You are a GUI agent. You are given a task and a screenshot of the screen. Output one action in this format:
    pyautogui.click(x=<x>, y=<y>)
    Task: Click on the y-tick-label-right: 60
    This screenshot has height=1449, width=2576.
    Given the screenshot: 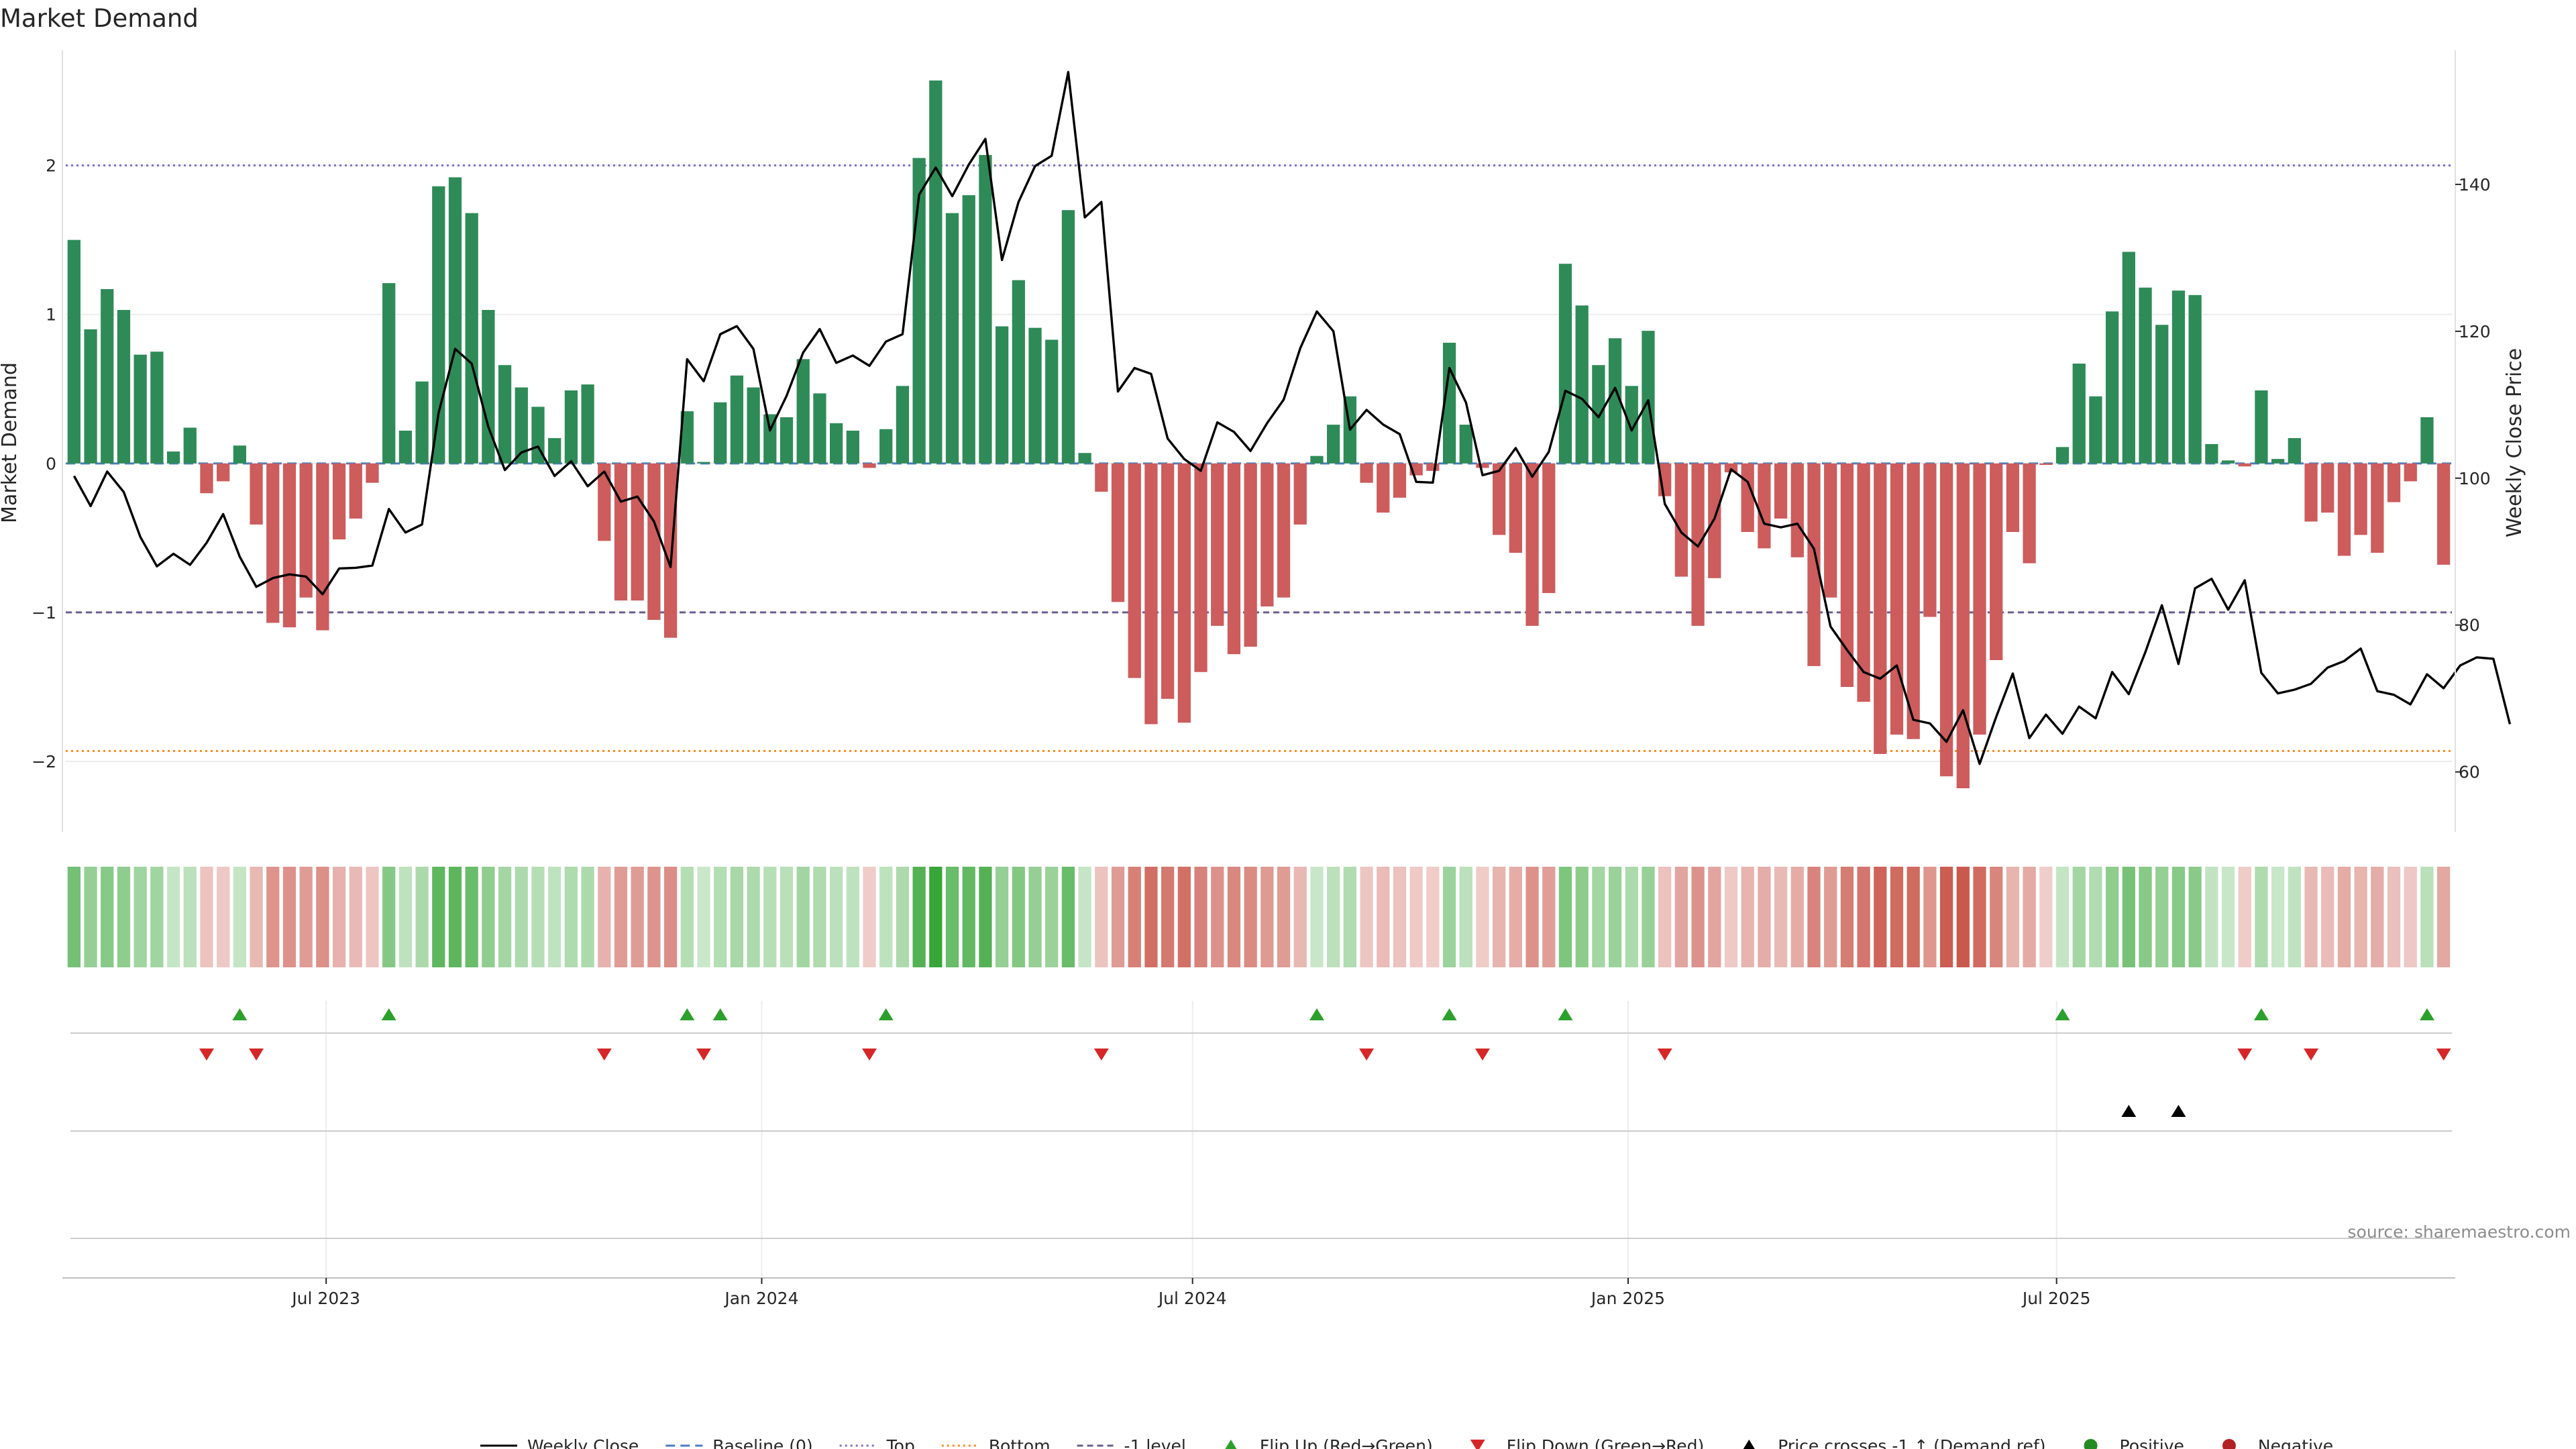 What is the action you would take?
    pyautogui.click(x=2469, y=772)
    